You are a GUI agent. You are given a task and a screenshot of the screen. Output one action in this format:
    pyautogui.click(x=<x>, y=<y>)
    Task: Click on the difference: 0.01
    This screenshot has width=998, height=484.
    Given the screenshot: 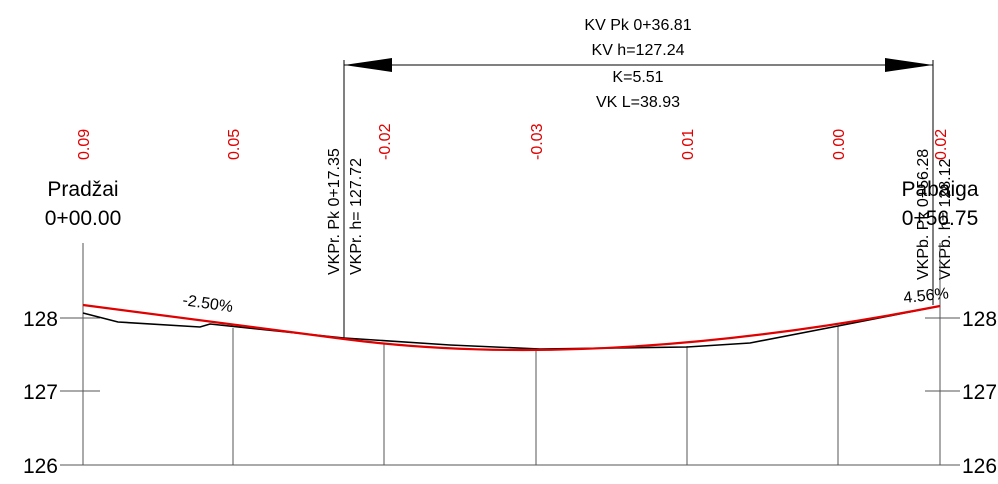 What is the action you would take?
    pyautogui.click(x=688, y=144)
    